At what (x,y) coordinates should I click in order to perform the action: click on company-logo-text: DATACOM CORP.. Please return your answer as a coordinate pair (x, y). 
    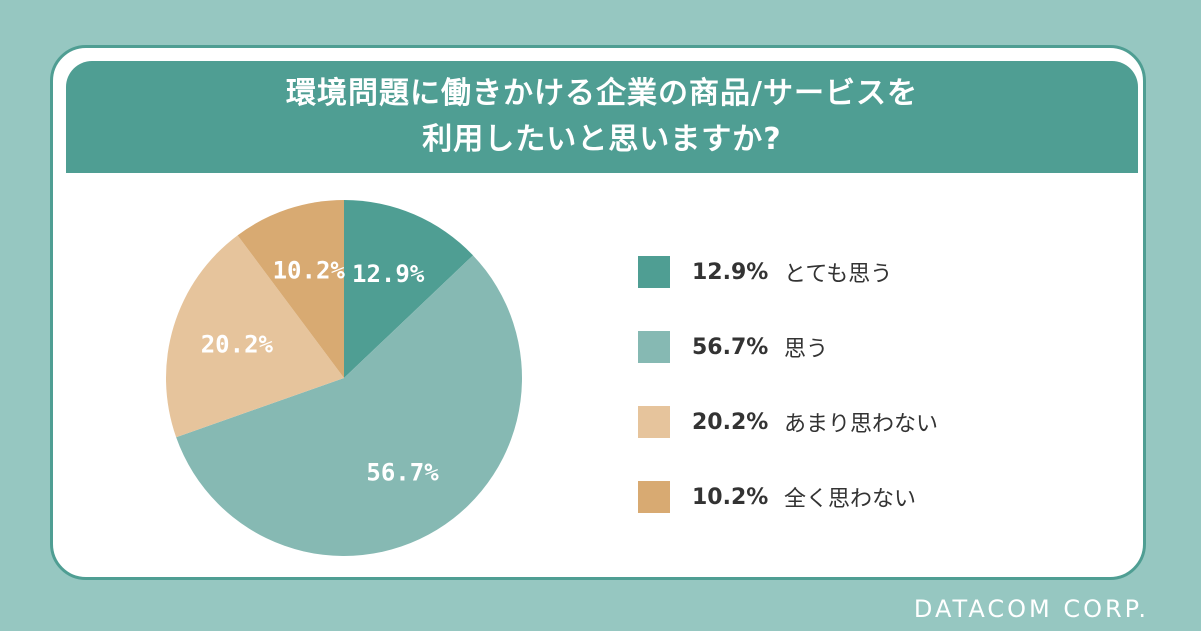
    Looking at the image, I should click on (1031, 609).